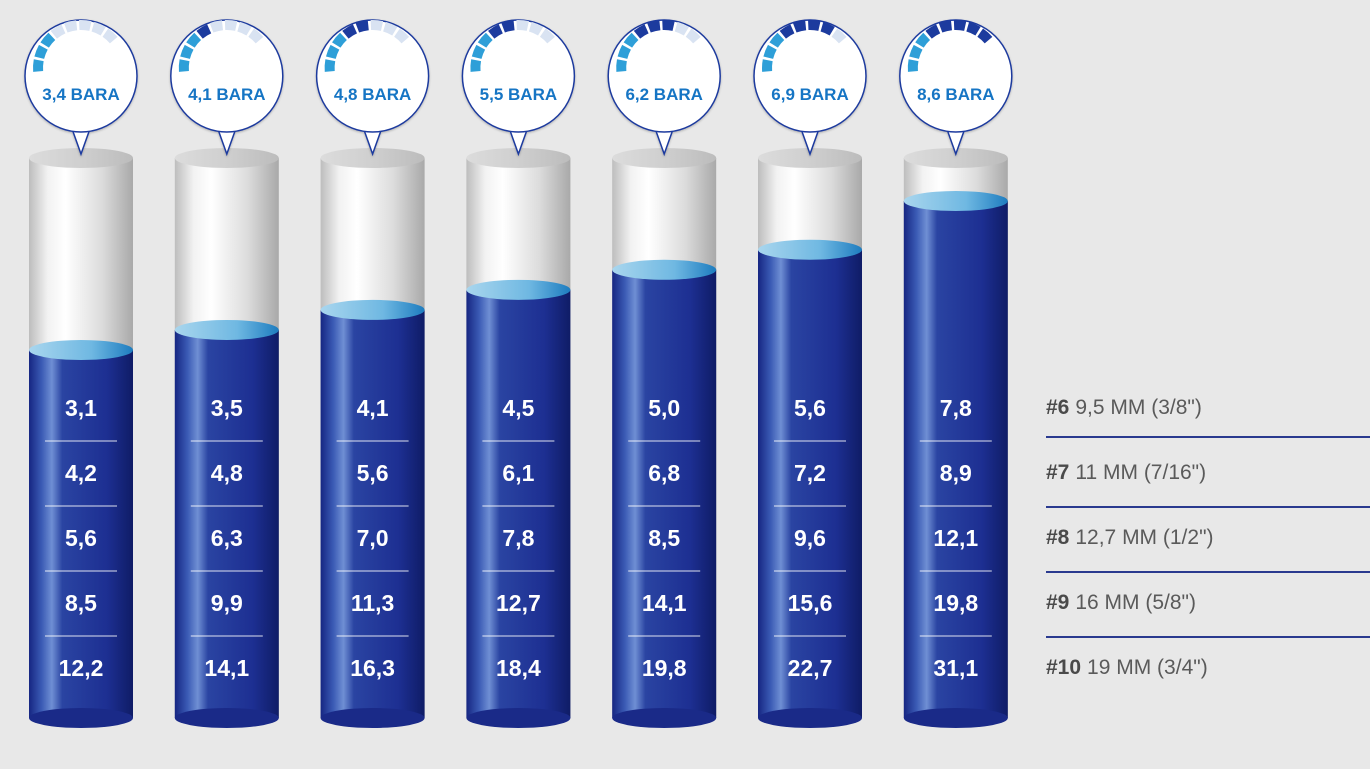 The height and width of the screenshot is (769, 1370). What do you see at coordinates (1058, 537) in the screenshot?
I see `size-number: #8` at bounding box center [1058, 537].